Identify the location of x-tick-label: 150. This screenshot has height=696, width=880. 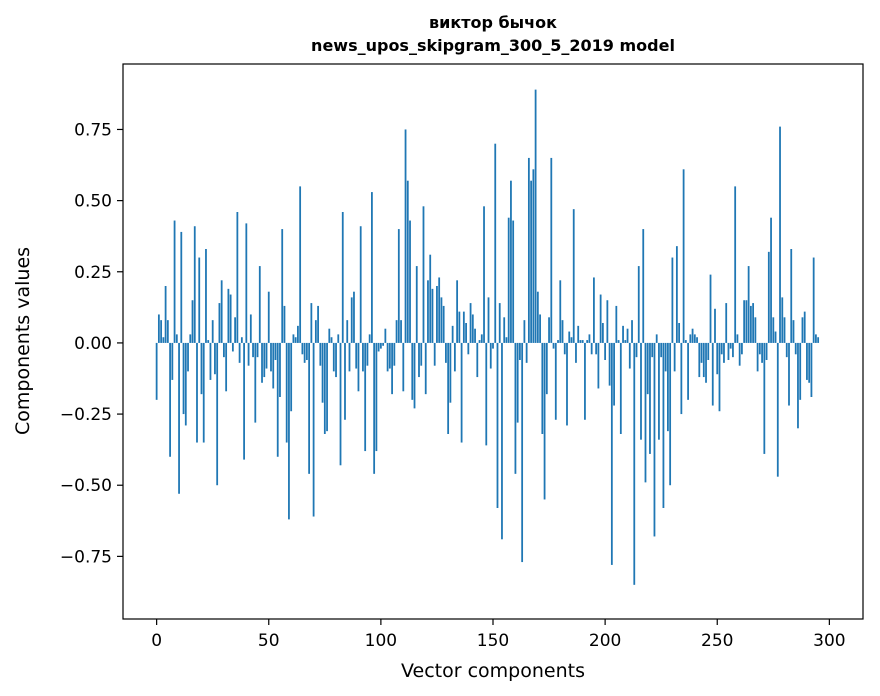
(493, 641).